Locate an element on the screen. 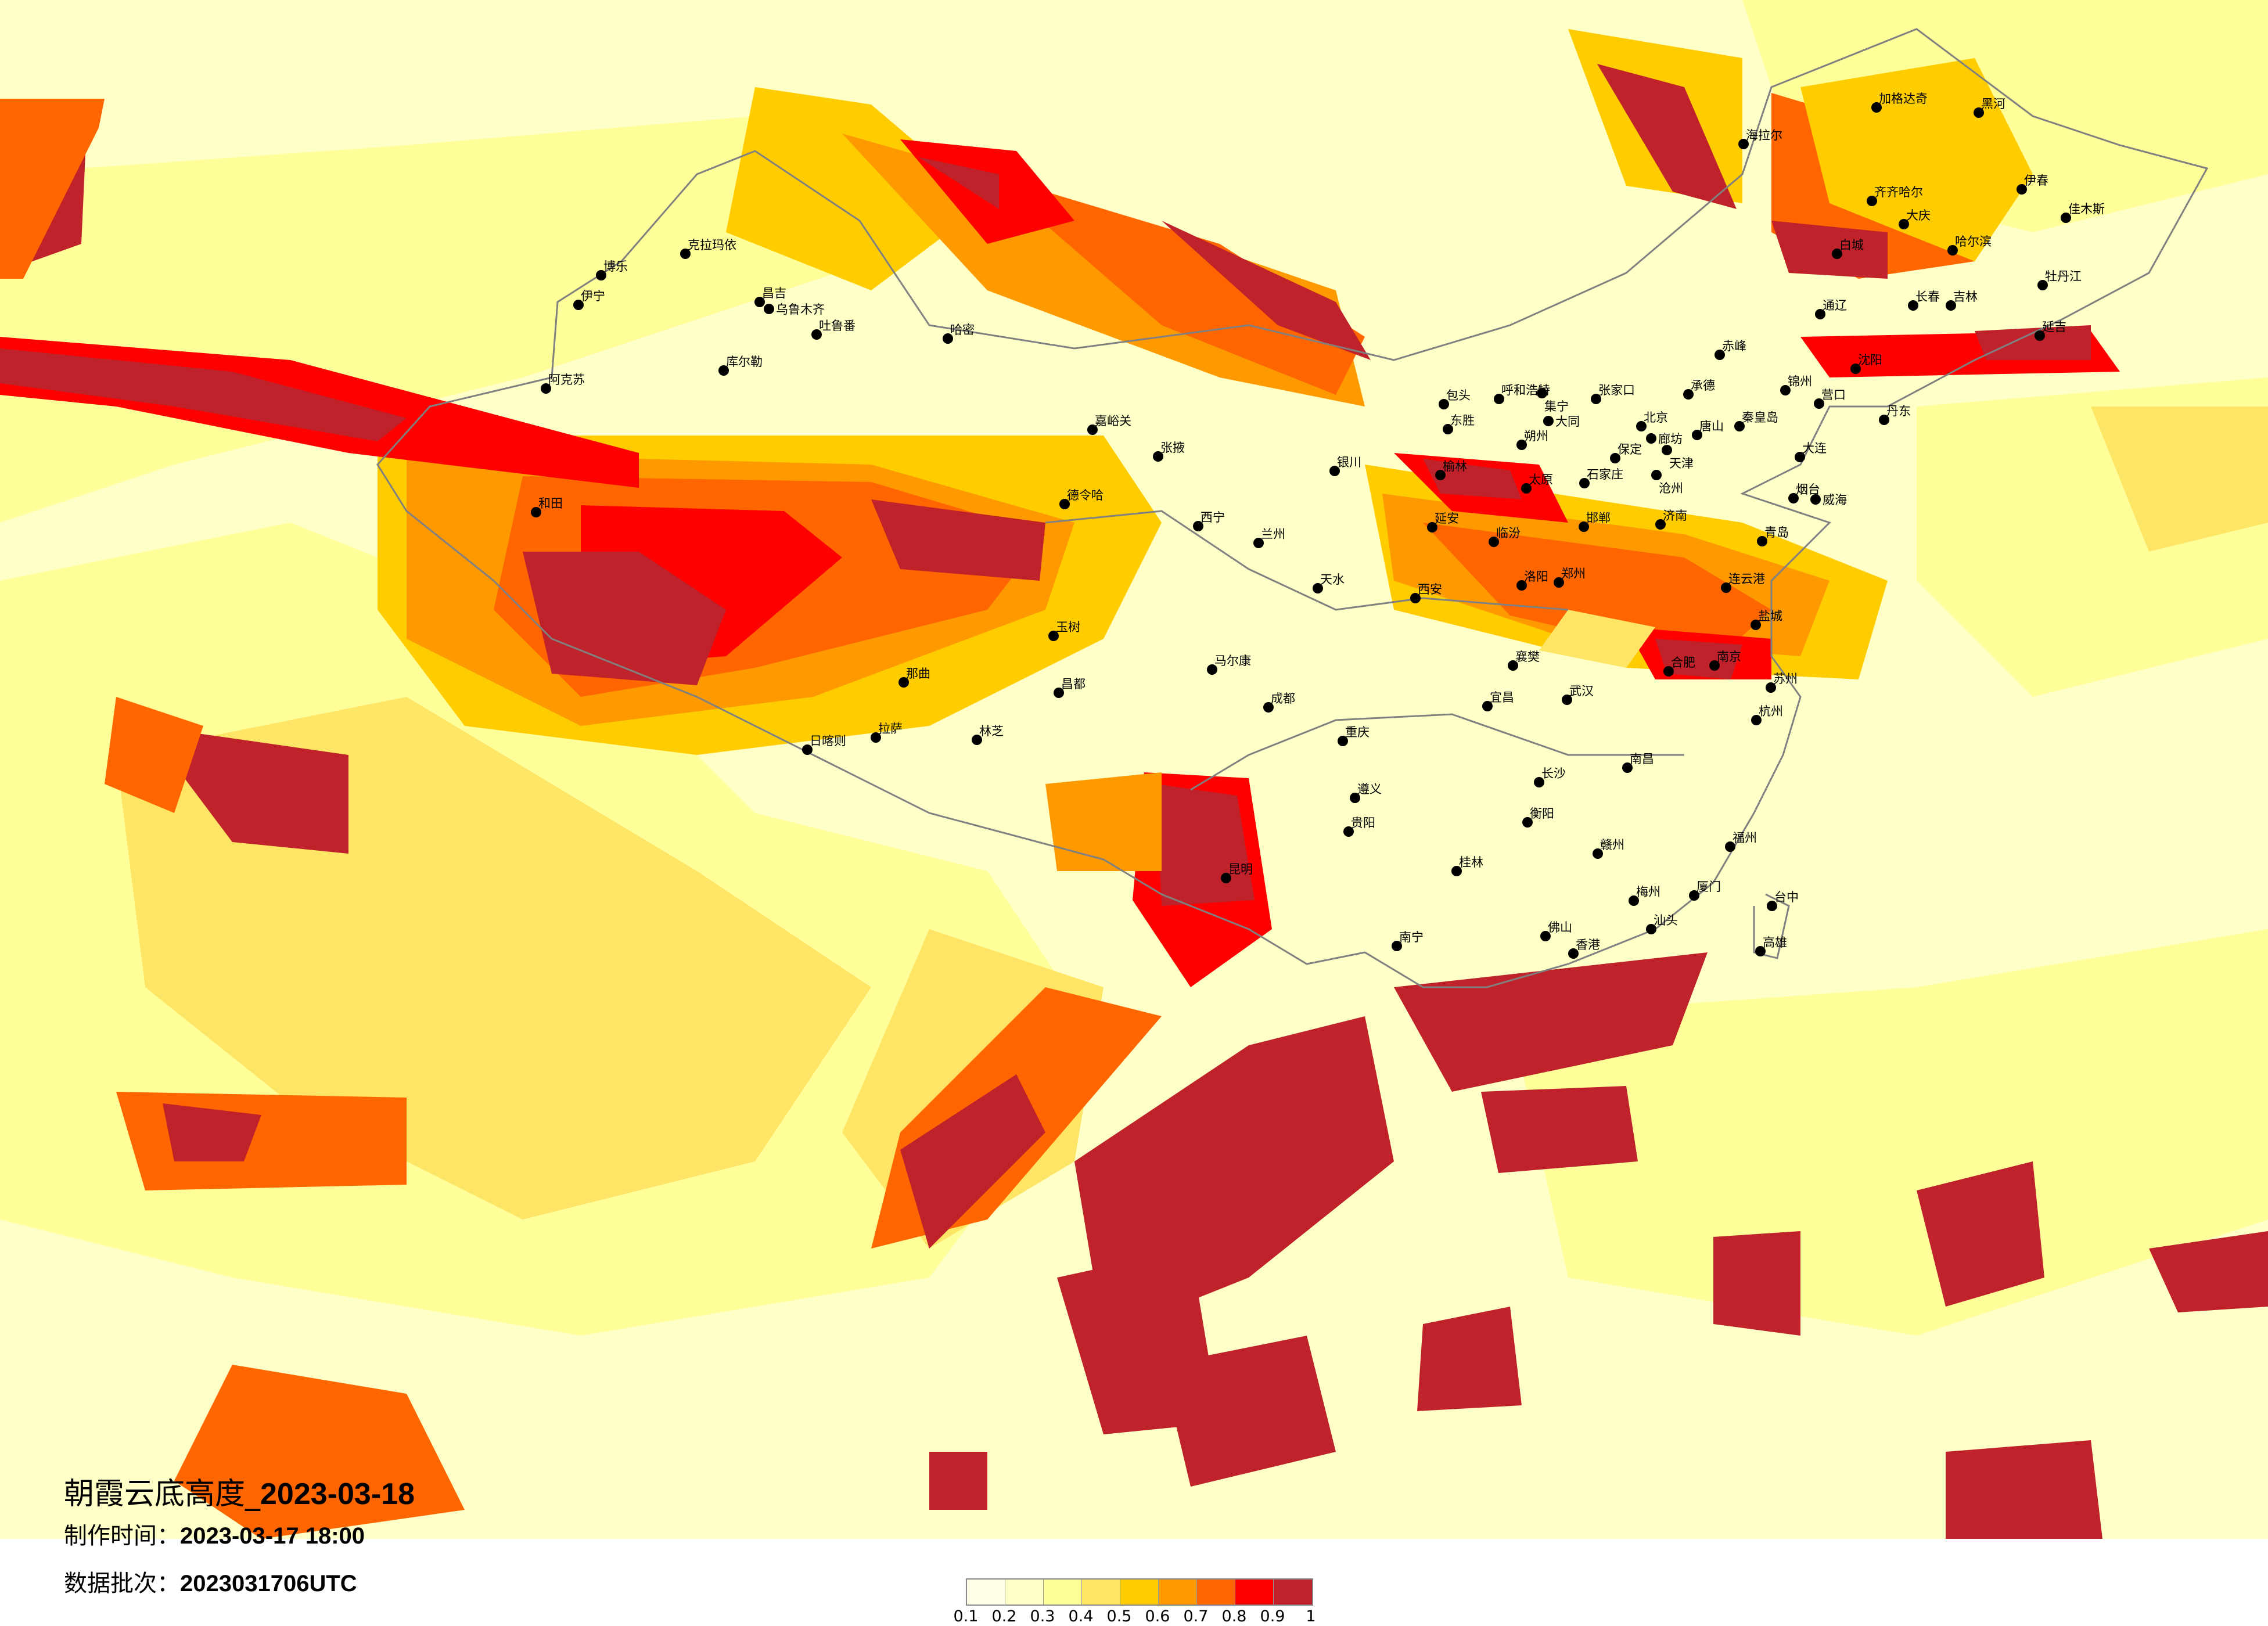  city-marker: 东胜 is located at coordinates (1459, 423).